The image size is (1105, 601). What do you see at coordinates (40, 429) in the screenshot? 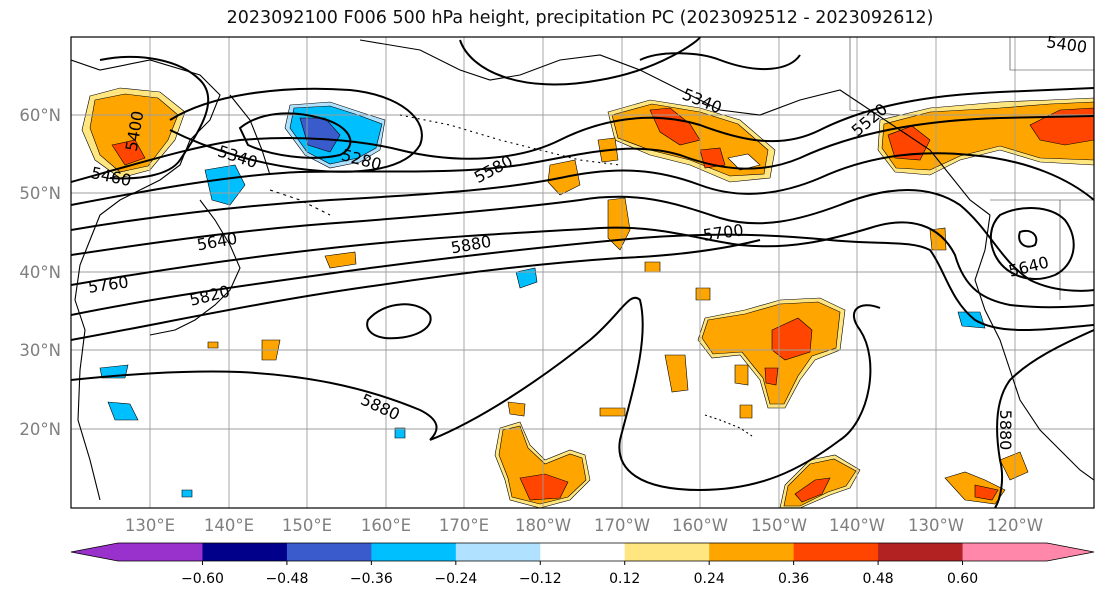
I see `lat-label: 20°N` at bounding box center [40, 429].